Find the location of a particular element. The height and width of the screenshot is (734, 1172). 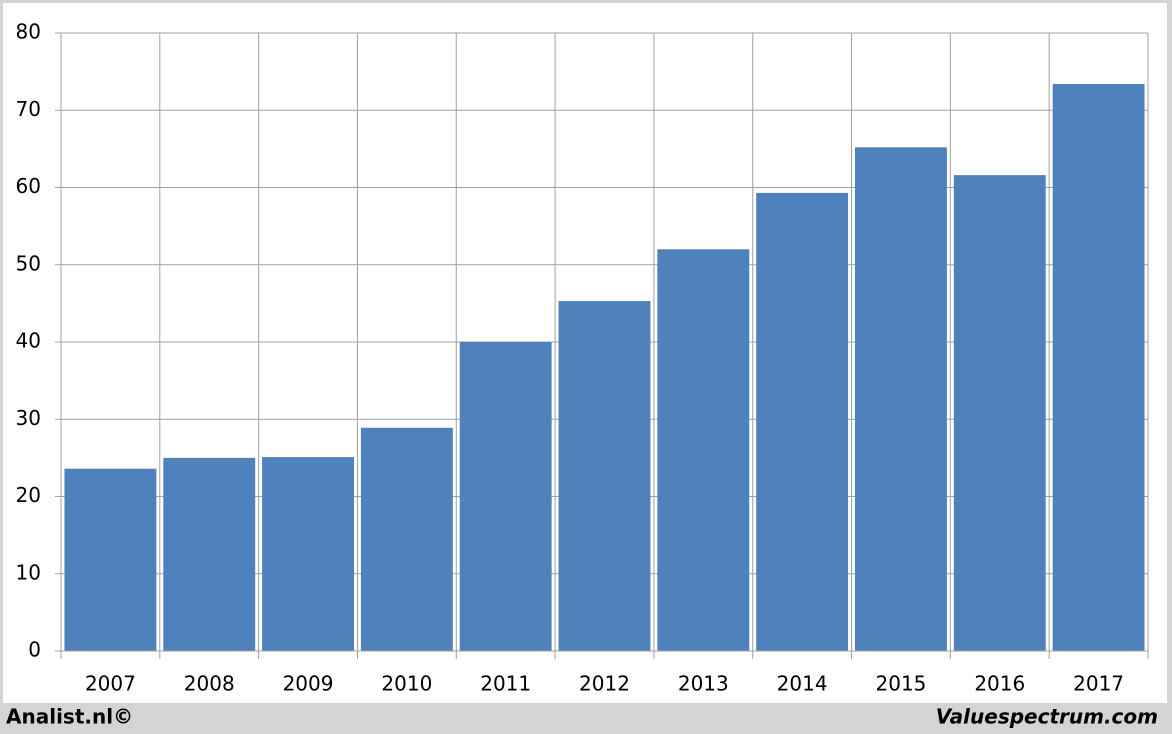

x-tick-label: 2007 is located at coordinates (110, 684).